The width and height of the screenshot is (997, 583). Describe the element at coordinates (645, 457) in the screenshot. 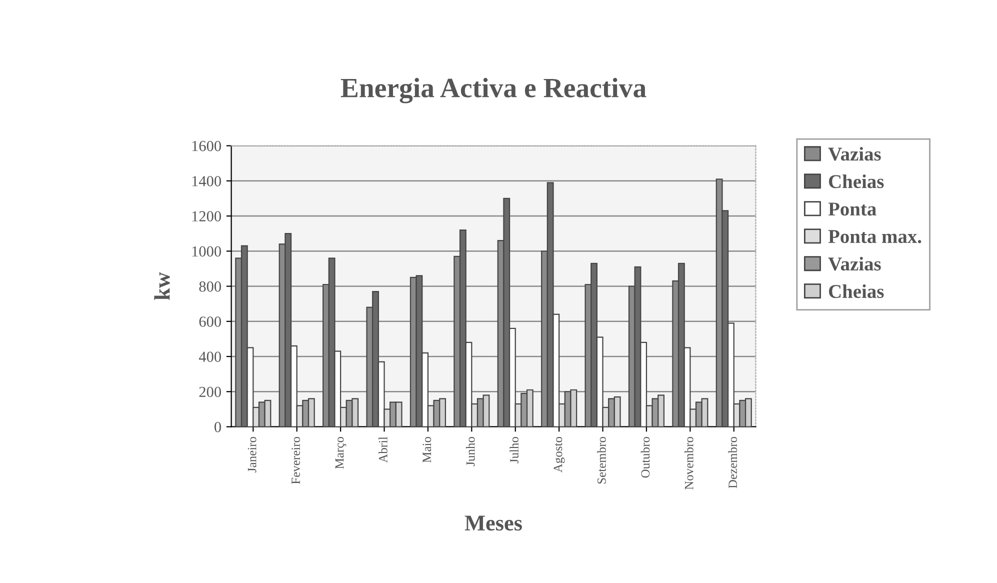

I see `x-tick-label: Outubro` at that location.